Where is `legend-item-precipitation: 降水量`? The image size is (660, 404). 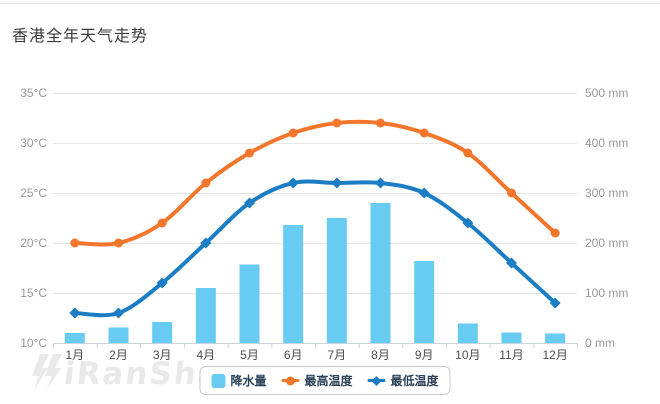 legend-item-precipitation: 降水量 is located at coordinates (238, 380).